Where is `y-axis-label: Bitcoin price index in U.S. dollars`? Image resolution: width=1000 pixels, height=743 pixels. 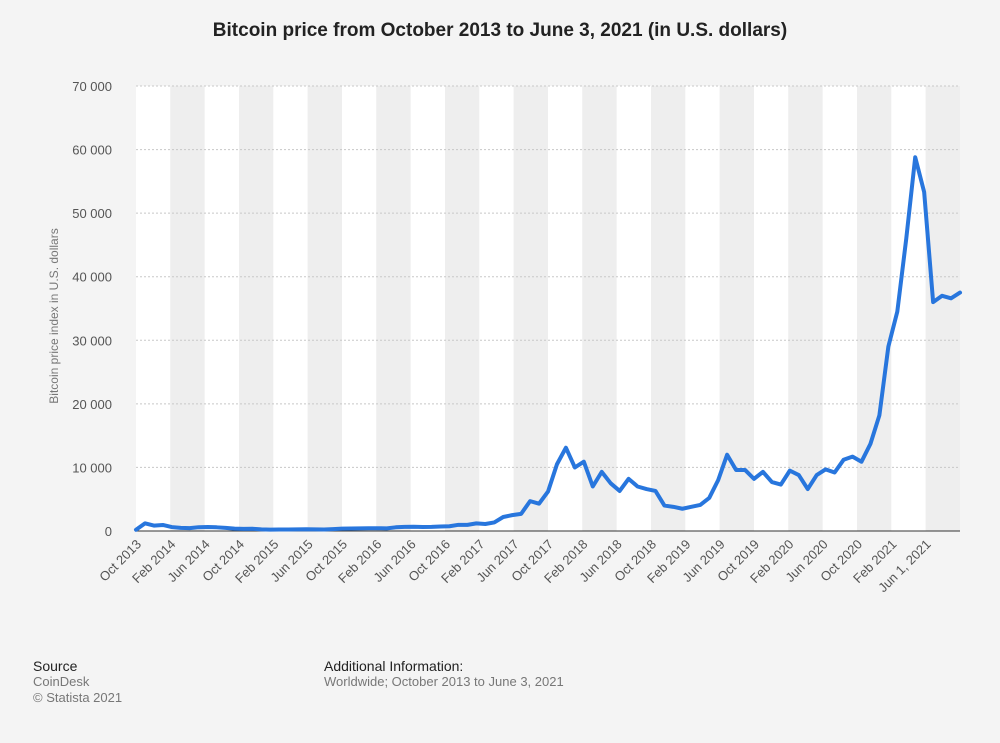
y-axis-label: Bitcoin price index in U.S. dollars is located at coordinates (54, 315).